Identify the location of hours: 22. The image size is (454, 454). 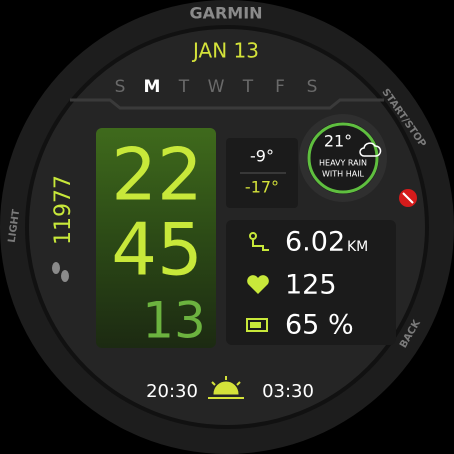
(157, 175).